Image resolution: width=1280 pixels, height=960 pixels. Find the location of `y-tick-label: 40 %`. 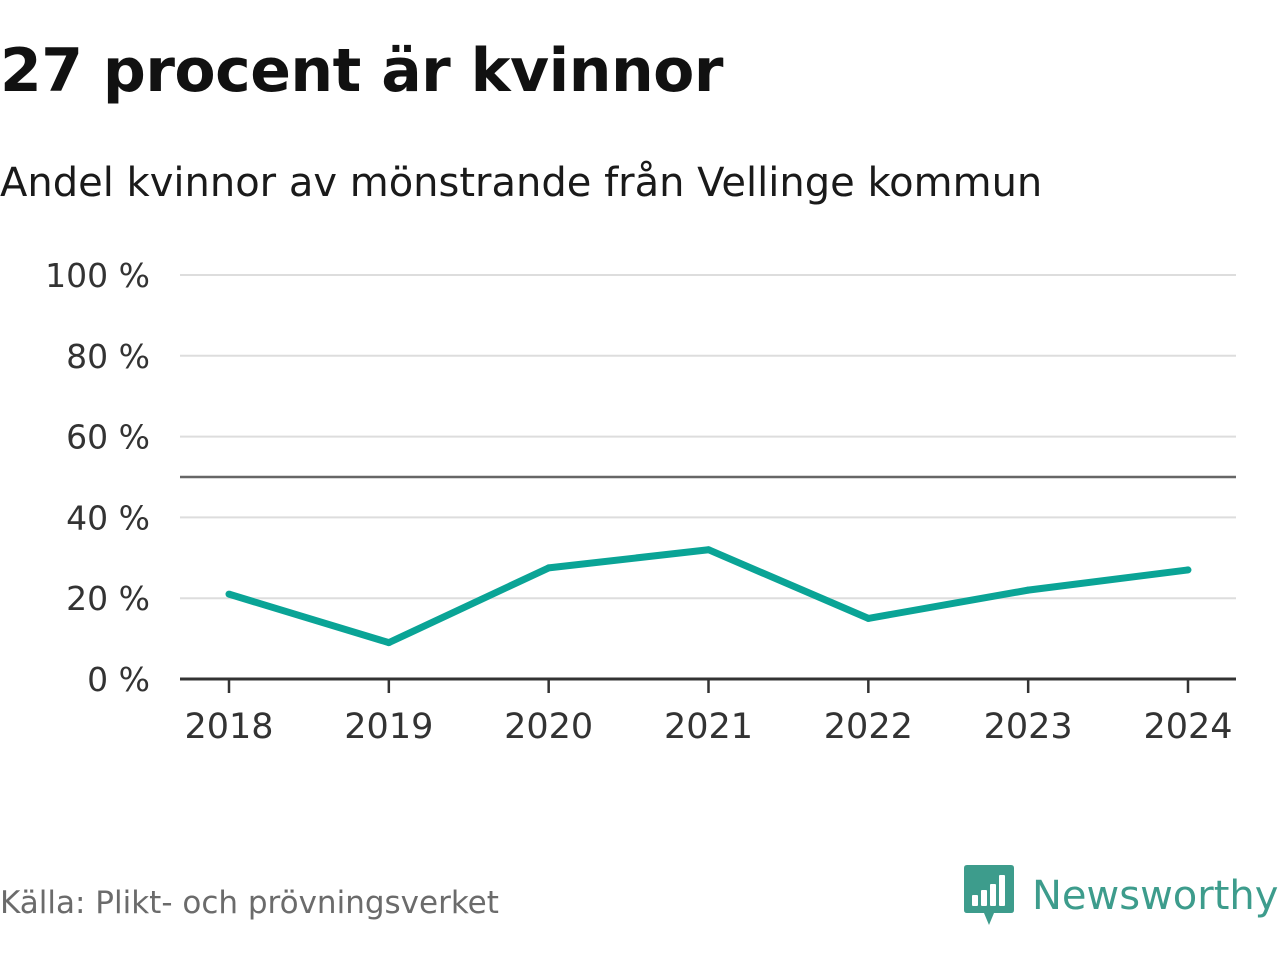

y-tick-label: 40 % is located at coordinates (108, 517).